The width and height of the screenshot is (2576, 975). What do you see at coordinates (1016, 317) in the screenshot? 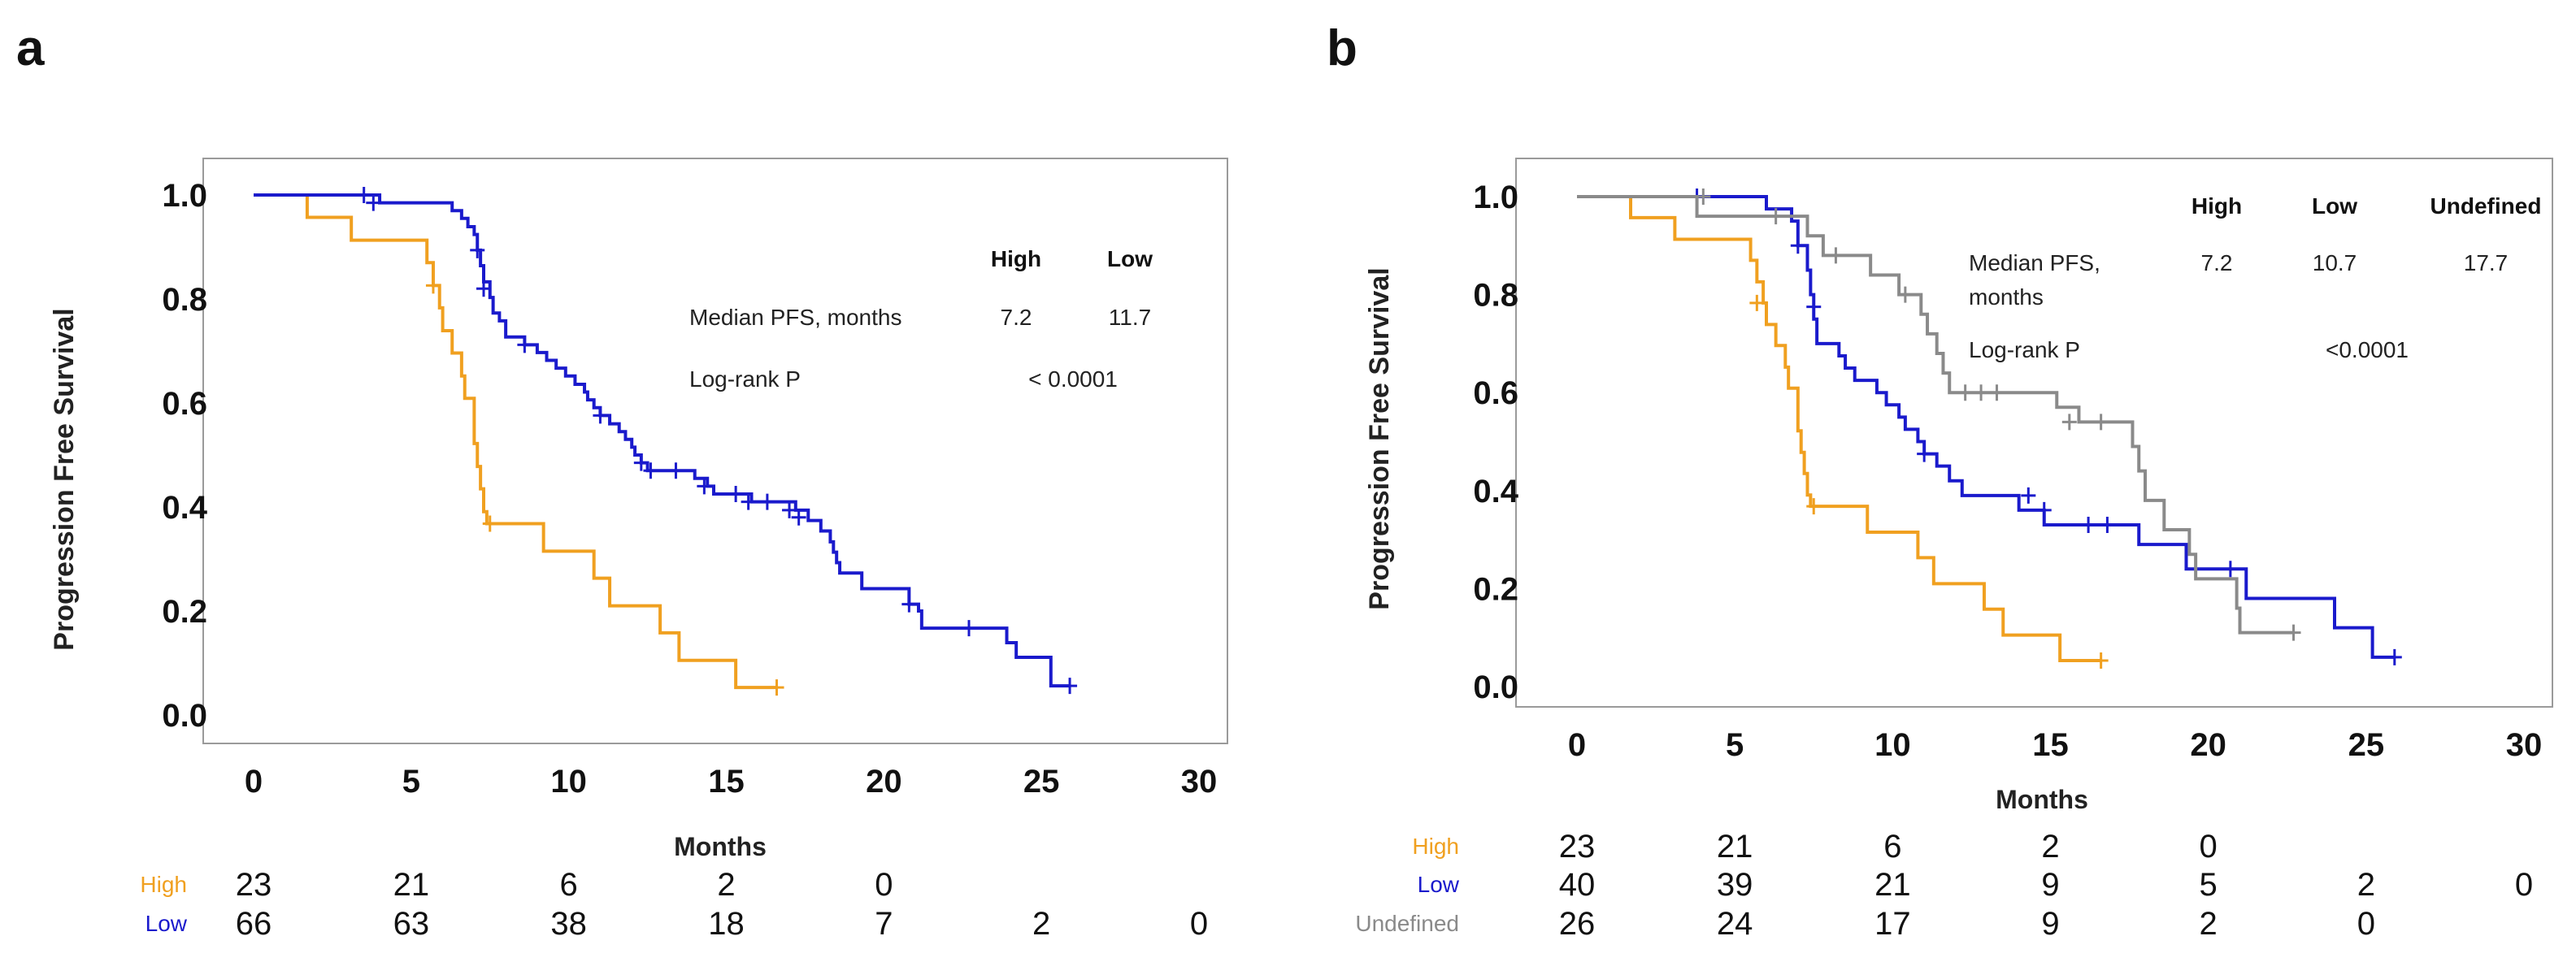
I see `panel-a-median-high: 7.2` at bounding box center [1016, 317].